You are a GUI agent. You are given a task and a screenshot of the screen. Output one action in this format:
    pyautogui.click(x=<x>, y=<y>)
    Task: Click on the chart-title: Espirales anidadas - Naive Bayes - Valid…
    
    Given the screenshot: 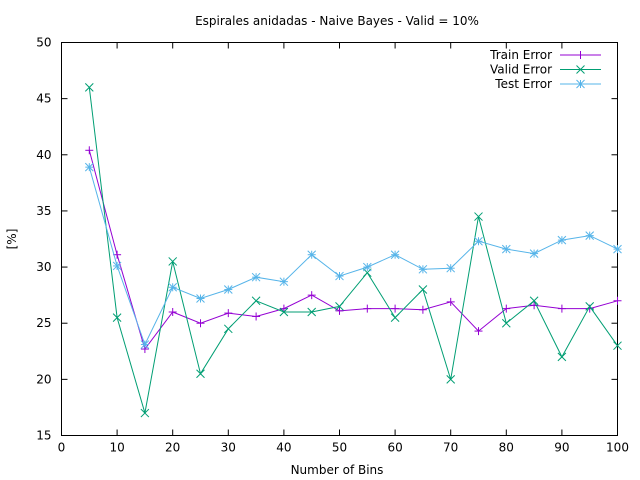 What is the action you would take?
    pyautogui.click(x=337, y=21)
    